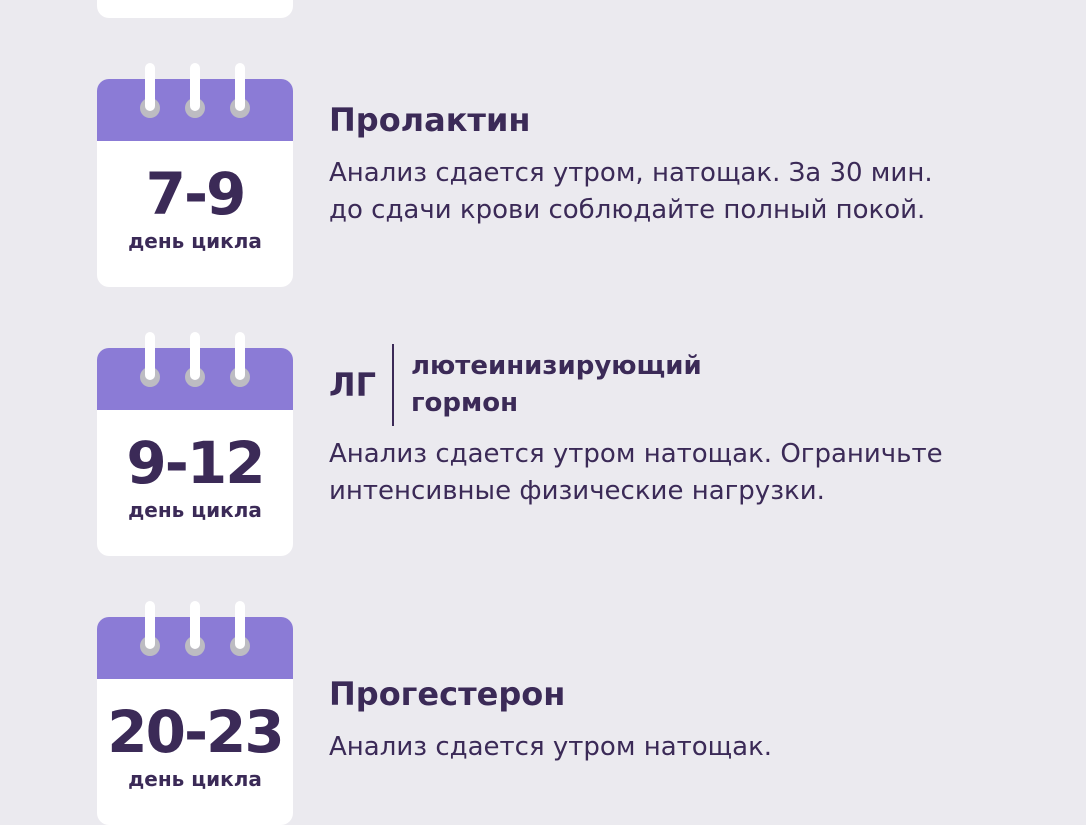 Image resolution: width=1086 pixels, height=825 pixels. Describe the element at coordinates (361, 385) in the screenshot. I see `hormone-abbr: ЛГ` at that location.